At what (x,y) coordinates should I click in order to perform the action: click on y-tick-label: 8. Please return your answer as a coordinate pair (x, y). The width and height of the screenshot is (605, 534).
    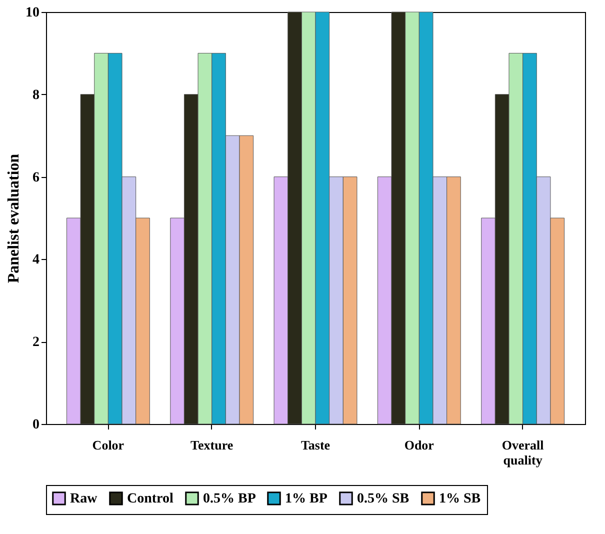
    Looking at the image, I should click on (36, 95).